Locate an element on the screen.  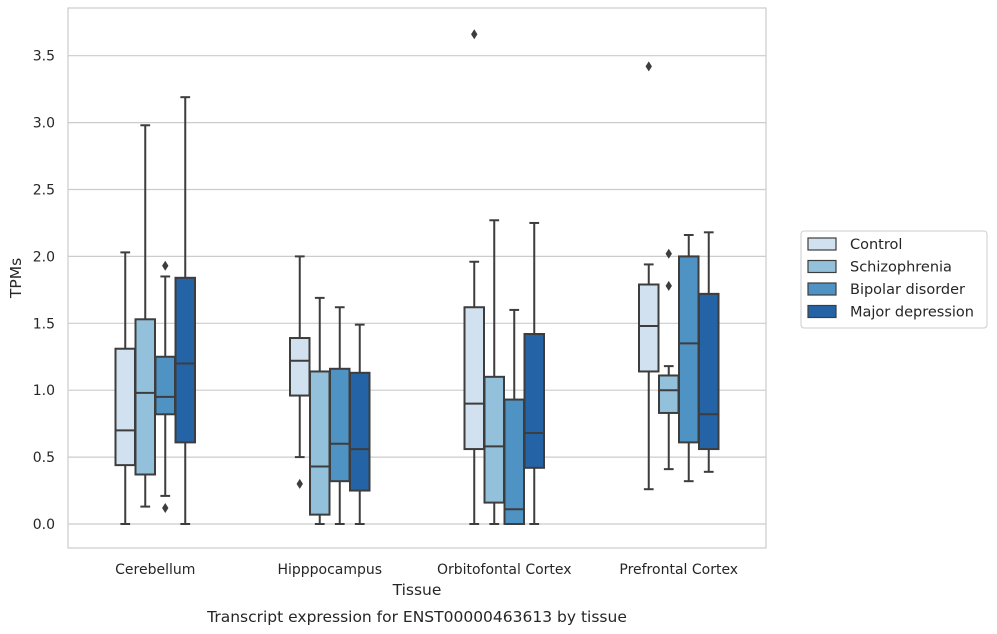
legend-label: Bipolar disorder is located at coordinates (907, 290).